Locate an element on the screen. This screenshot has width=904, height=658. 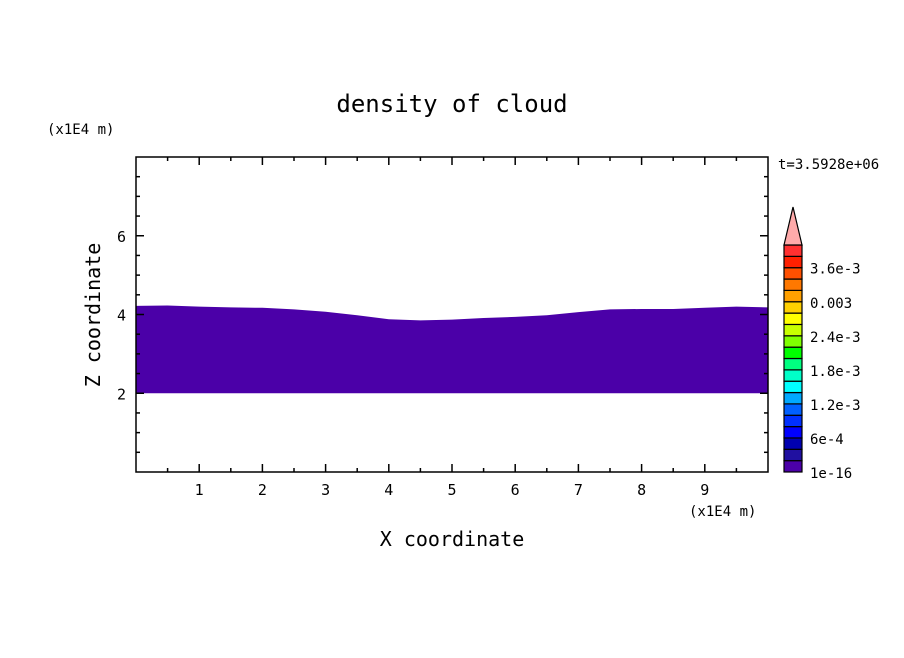
x-tick-label: 6 is located at coordinates (515, 490).